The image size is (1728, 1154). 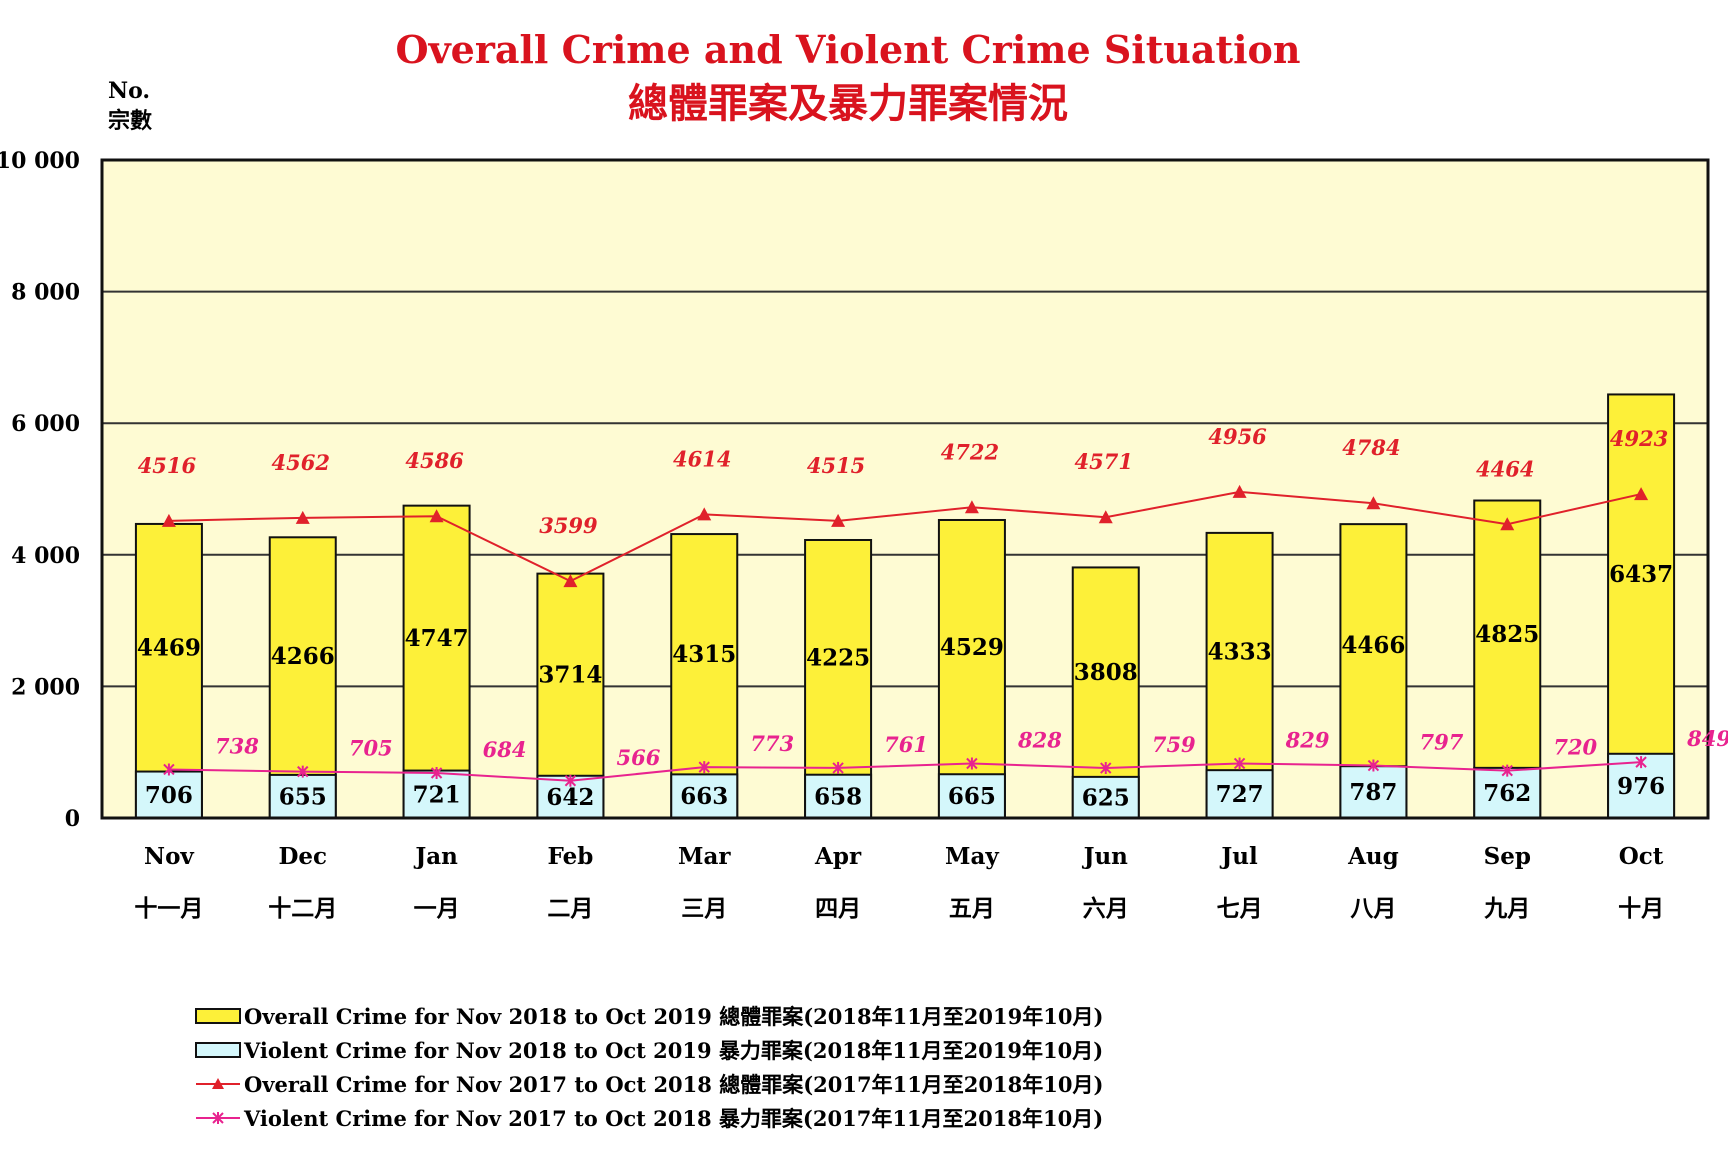 What do you see at coordinates (1641, 786) in the screenshot?
I see `violent-crime-value-label: 976` at bounding box center [1641, 786].